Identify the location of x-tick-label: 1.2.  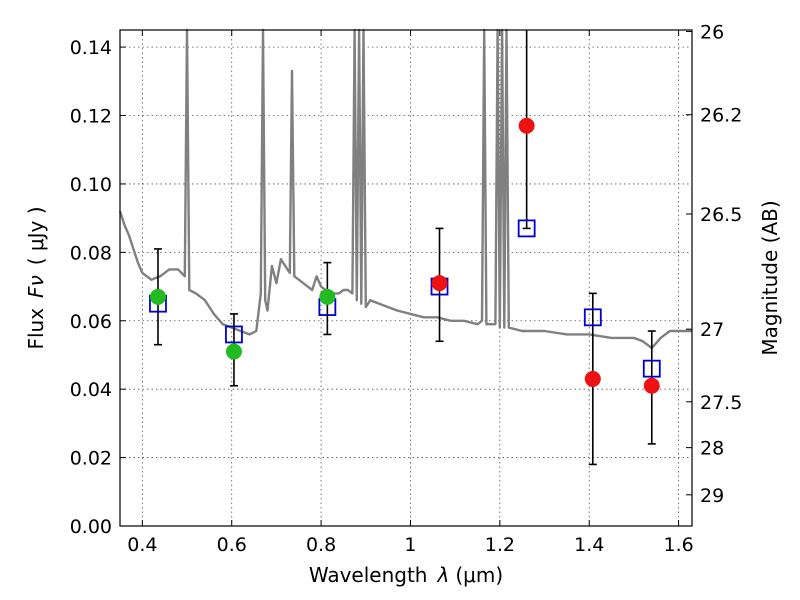
(500, 545).